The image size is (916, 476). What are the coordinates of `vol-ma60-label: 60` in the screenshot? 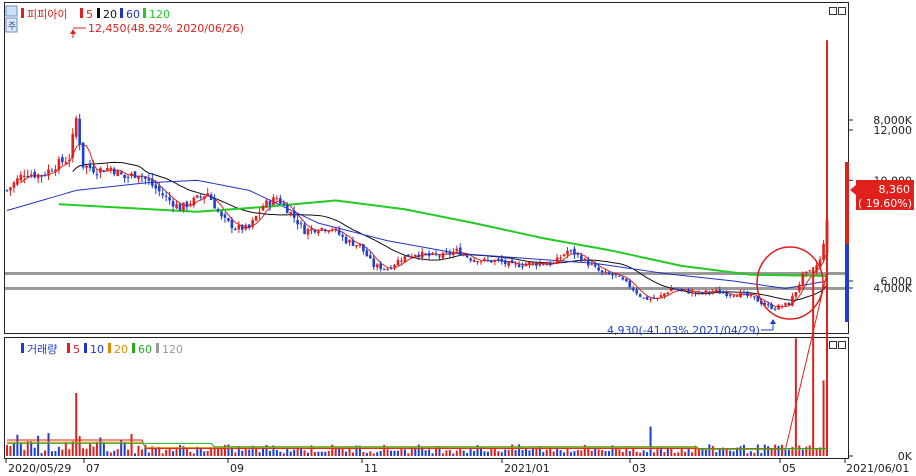 It's located at (145, 349).